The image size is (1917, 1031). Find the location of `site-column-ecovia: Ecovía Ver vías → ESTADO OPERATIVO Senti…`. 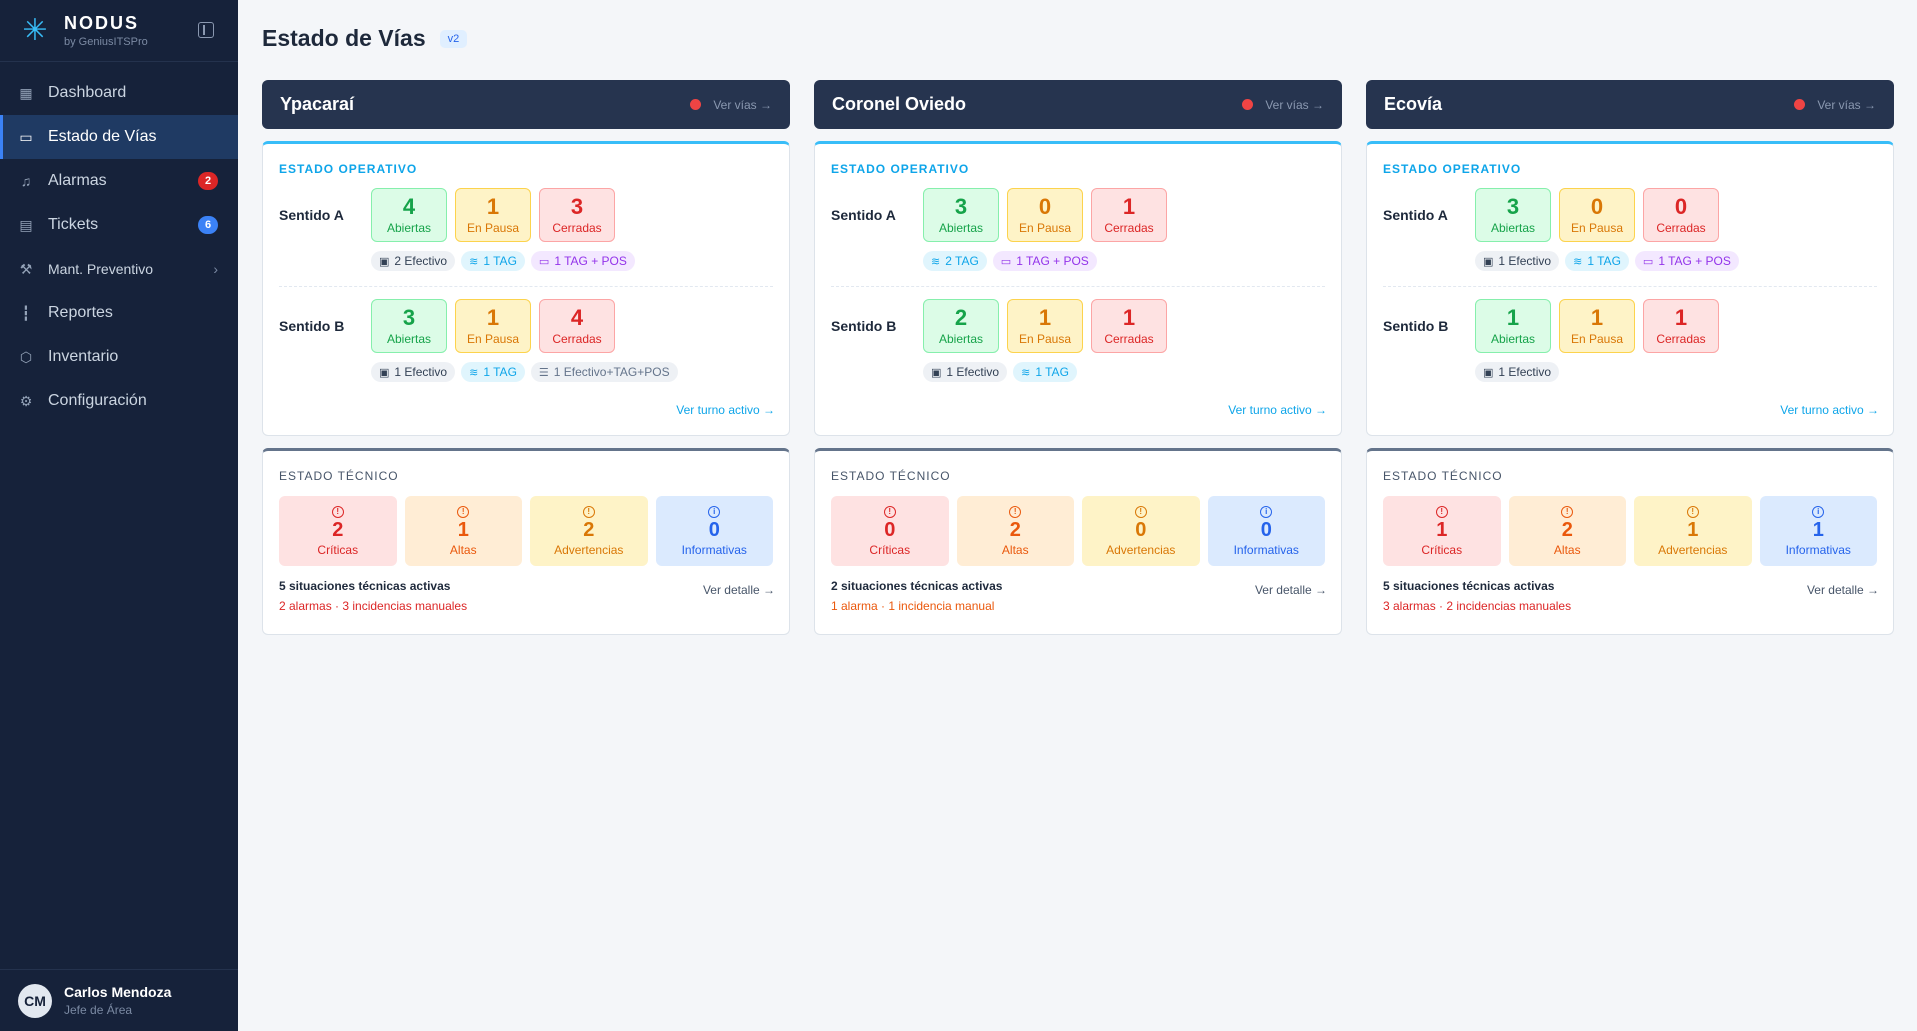

site-column-ecovia: Ecovía Ver vías → ESTADO OPERATIVO Senti… is located at coordinates (1630, 357).